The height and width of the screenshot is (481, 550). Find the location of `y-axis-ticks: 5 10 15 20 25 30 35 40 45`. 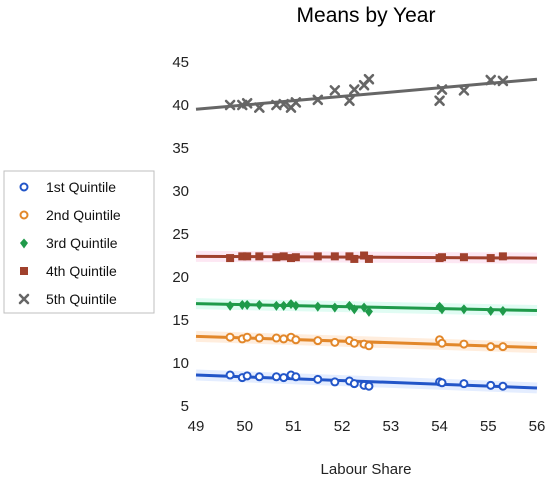

y-axis-ticks: 5 10 15 20 25 30 35 40 45 is located at coordinates (180, 234).